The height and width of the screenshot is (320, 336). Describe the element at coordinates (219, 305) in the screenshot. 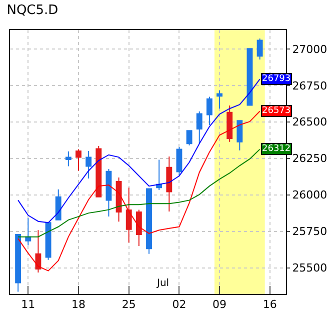

I see `x-tick-label: 09` at that location.